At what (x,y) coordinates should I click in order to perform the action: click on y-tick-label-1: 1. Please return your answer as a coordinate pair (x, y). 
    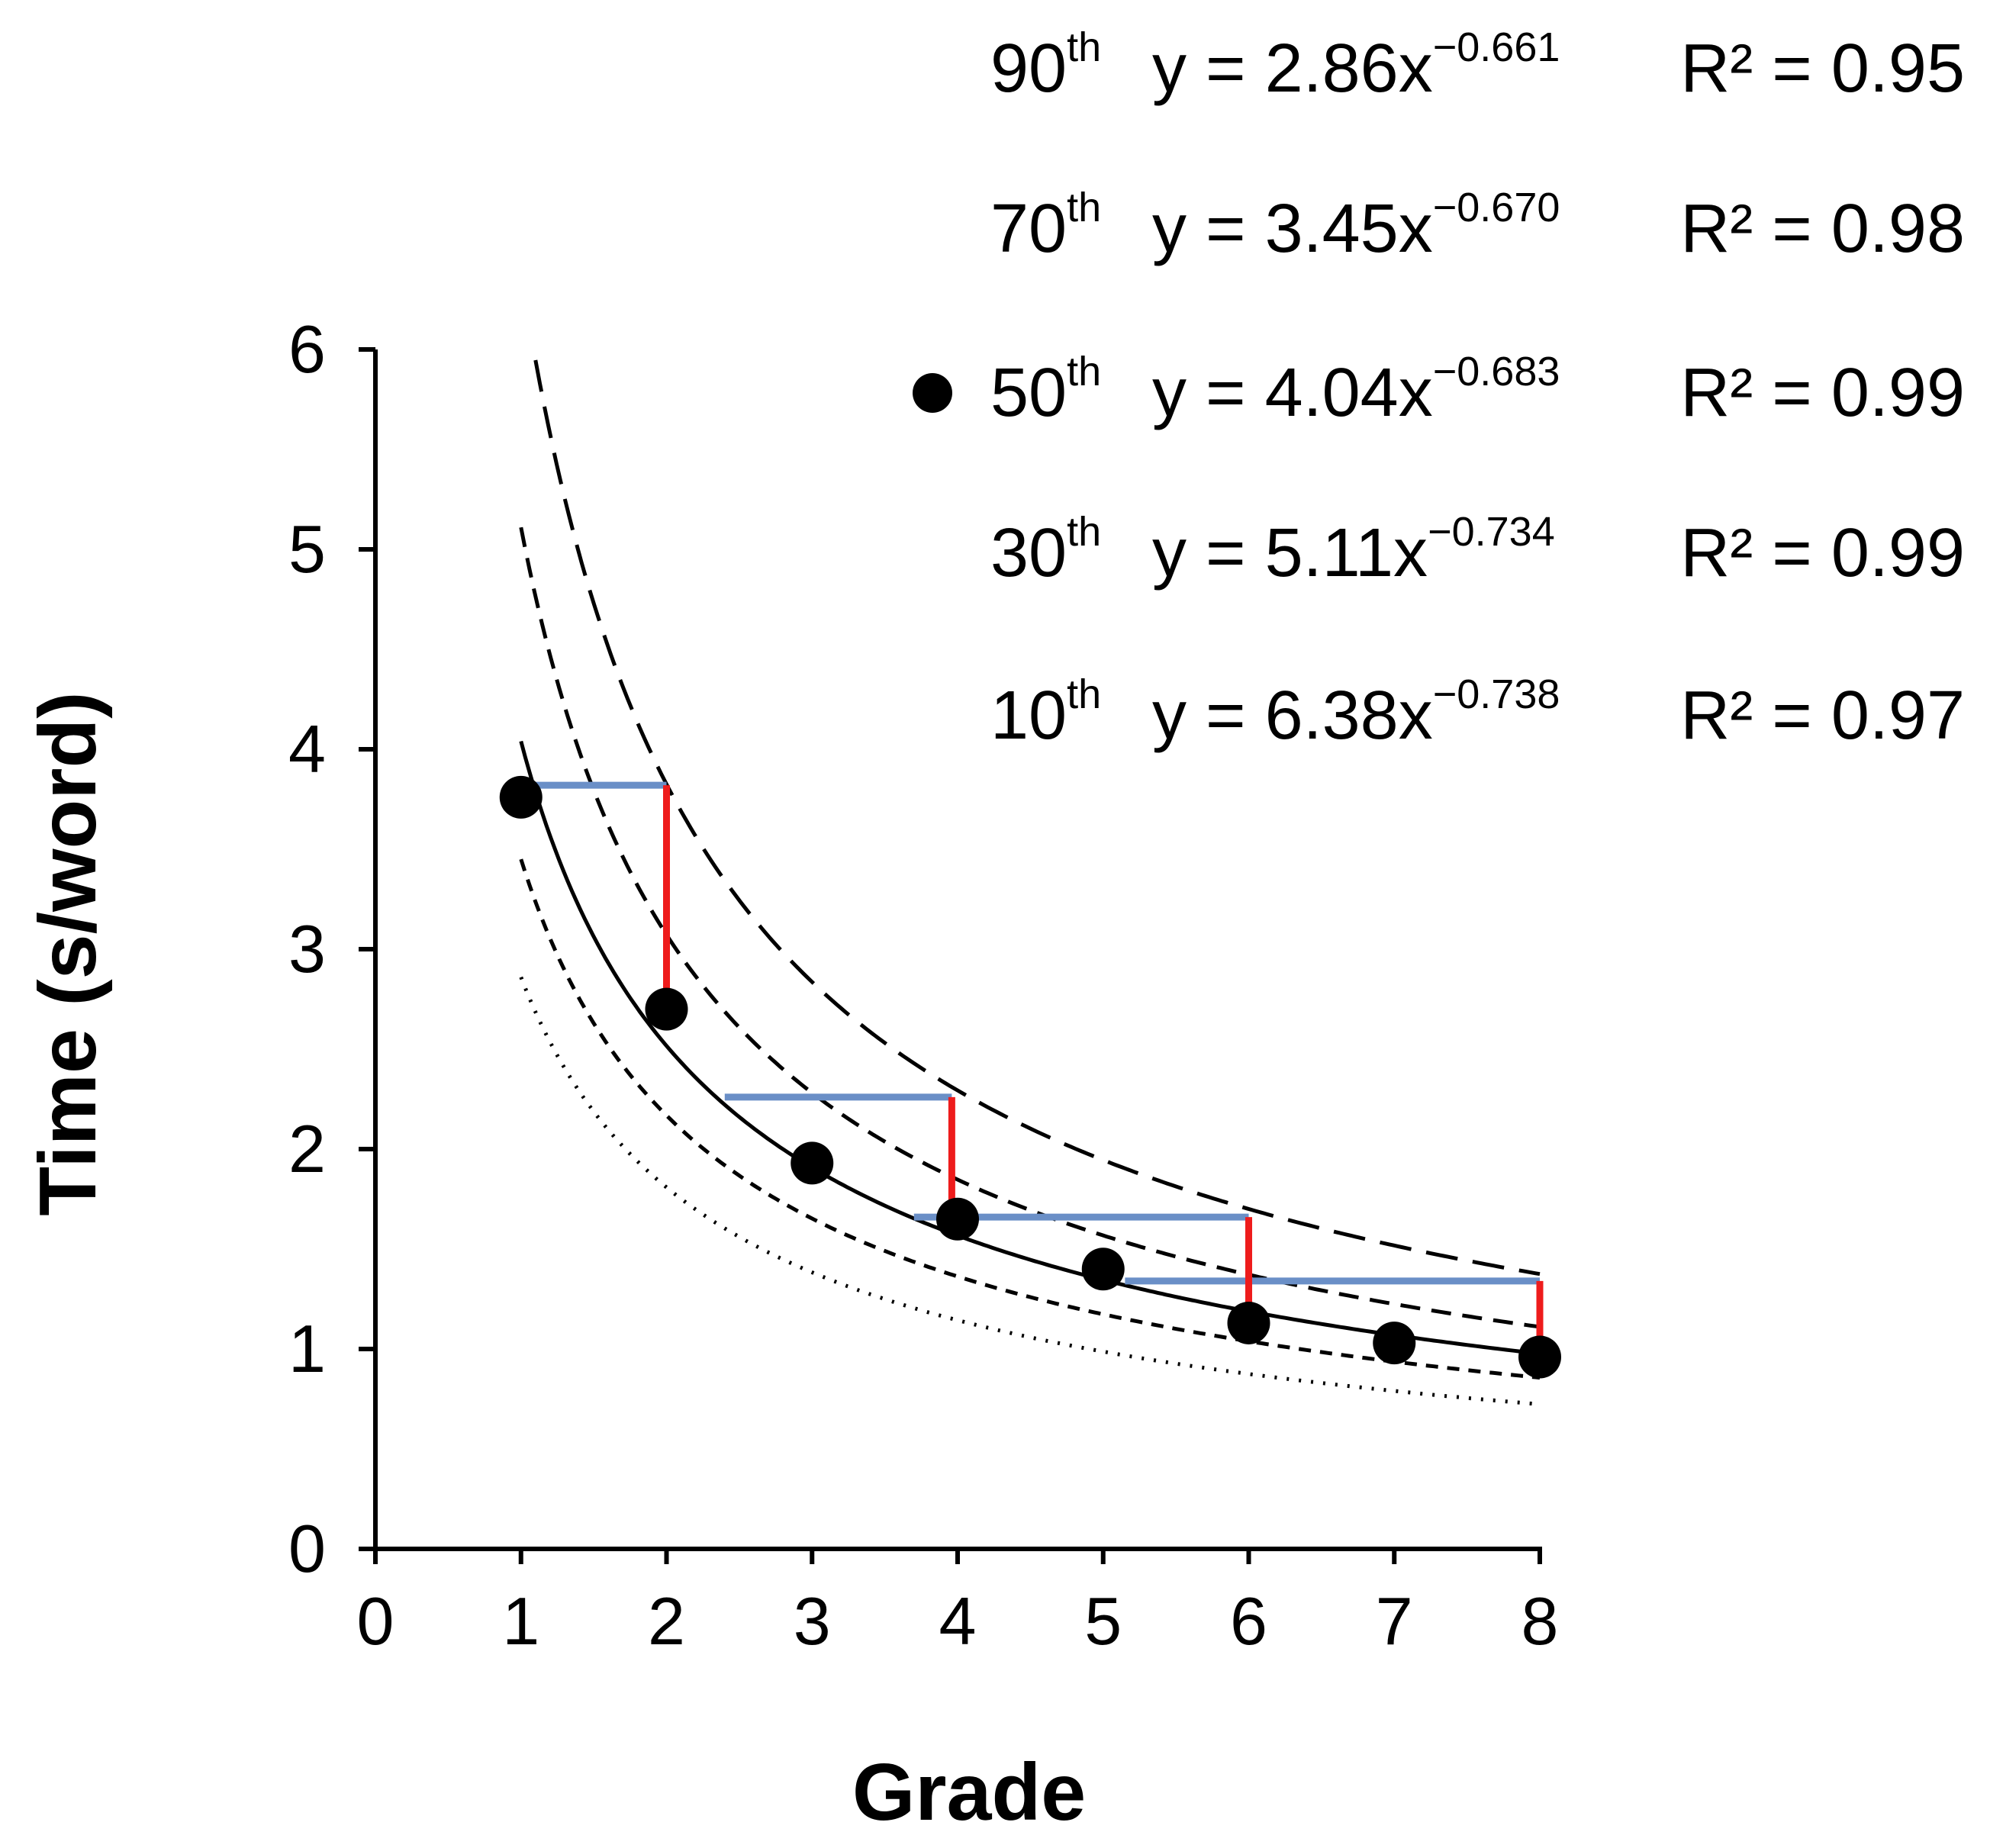
    Looking at the image, I should click on (307, 1348).